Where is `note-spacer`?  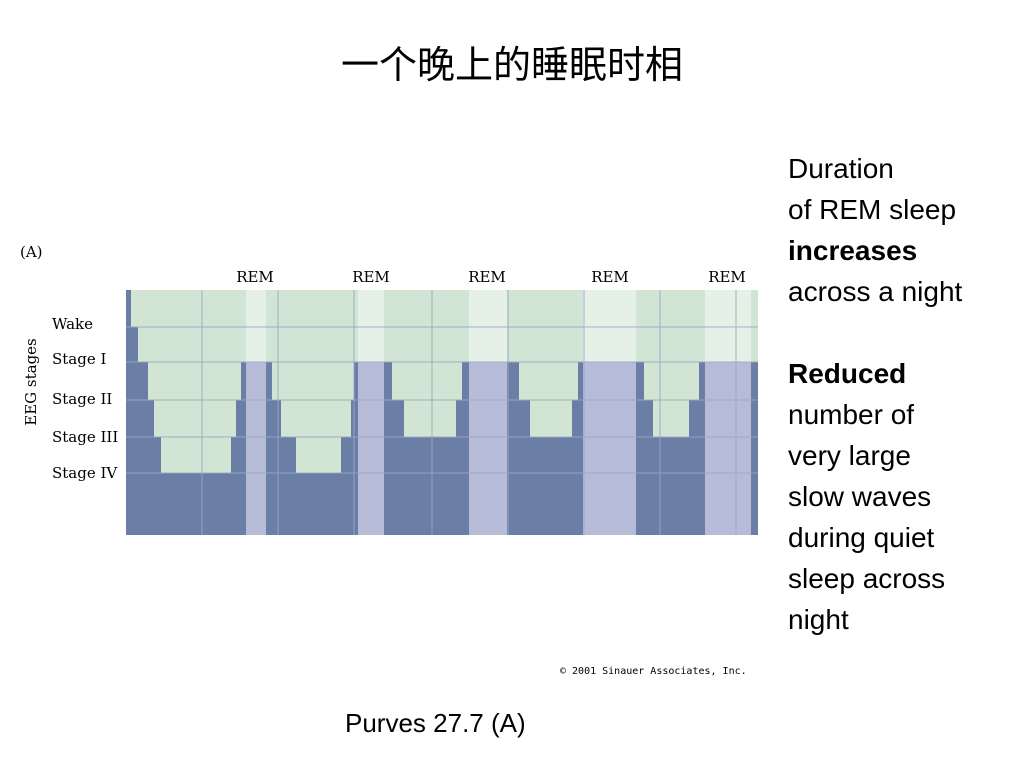
note-spacer is located at coordinates (903, 332).